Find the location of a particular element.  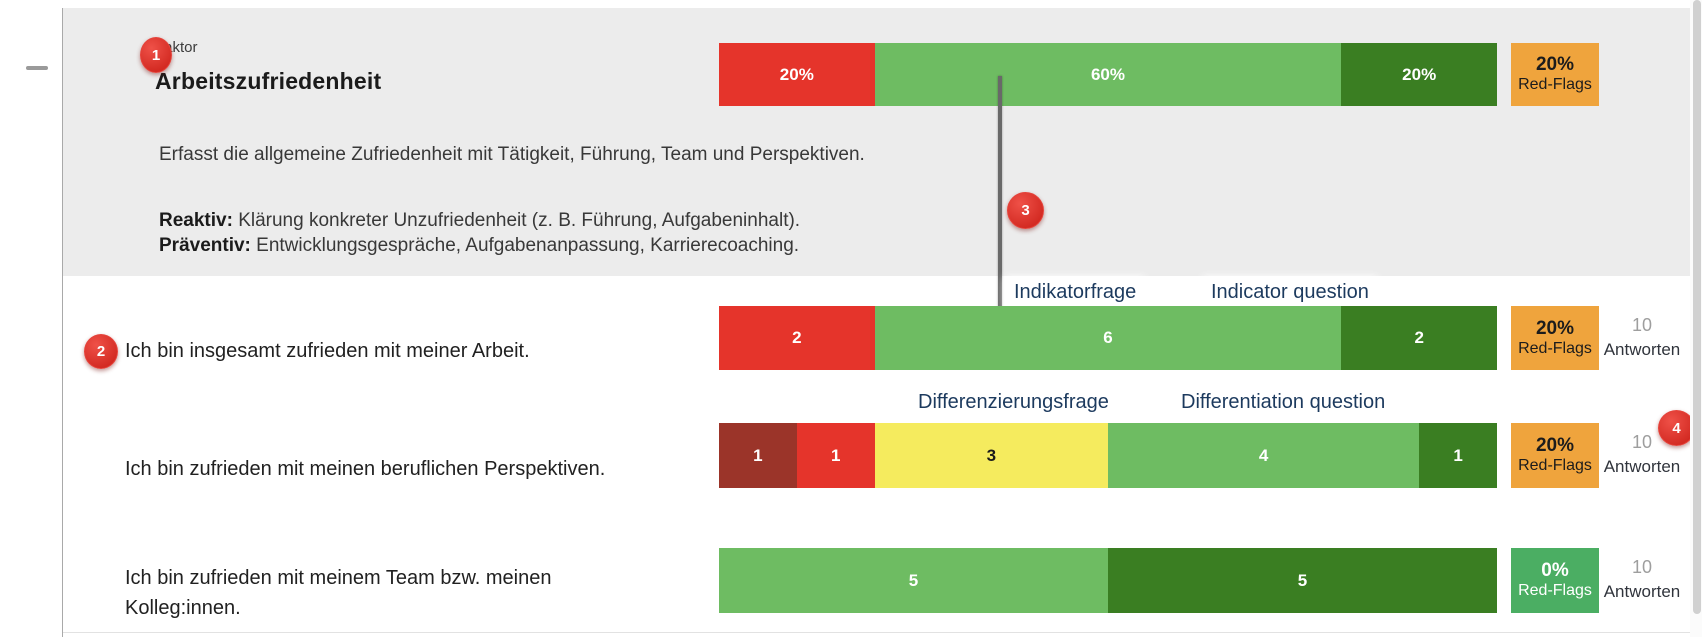

bar-segment-green: 60% is located at coordinates (1108, 74).